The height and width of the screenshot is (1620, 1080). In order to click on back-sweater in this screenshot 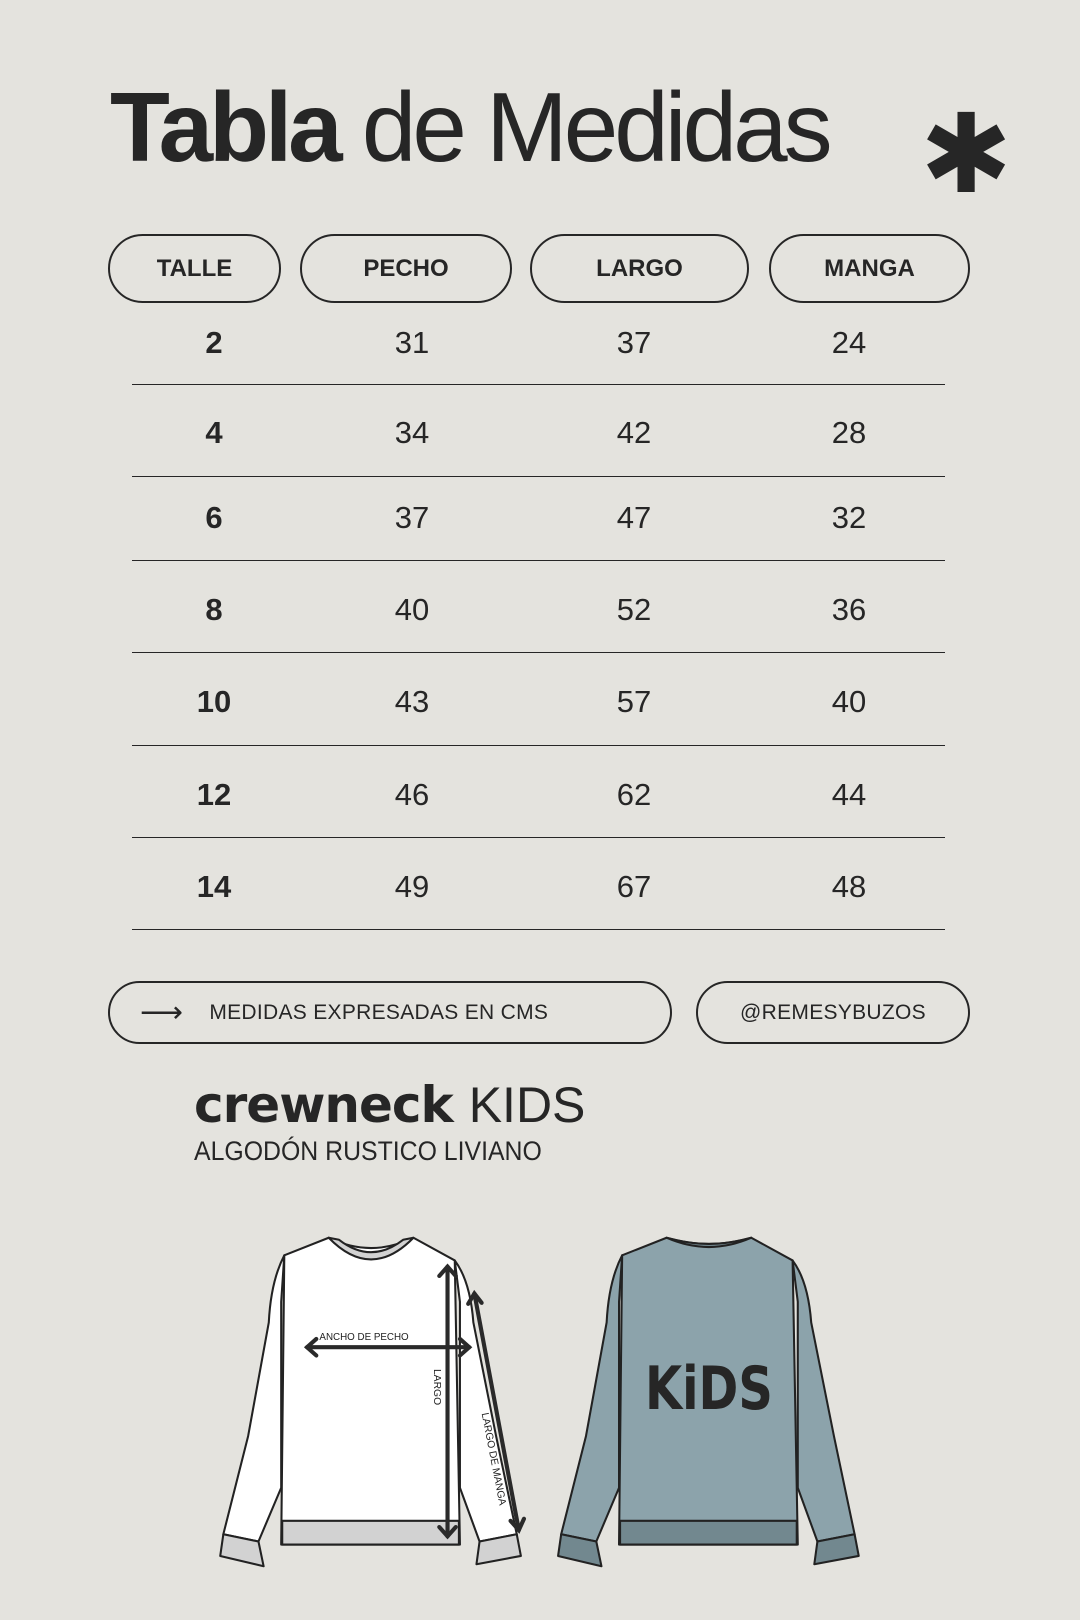, I will do `click(708, 1402)`.